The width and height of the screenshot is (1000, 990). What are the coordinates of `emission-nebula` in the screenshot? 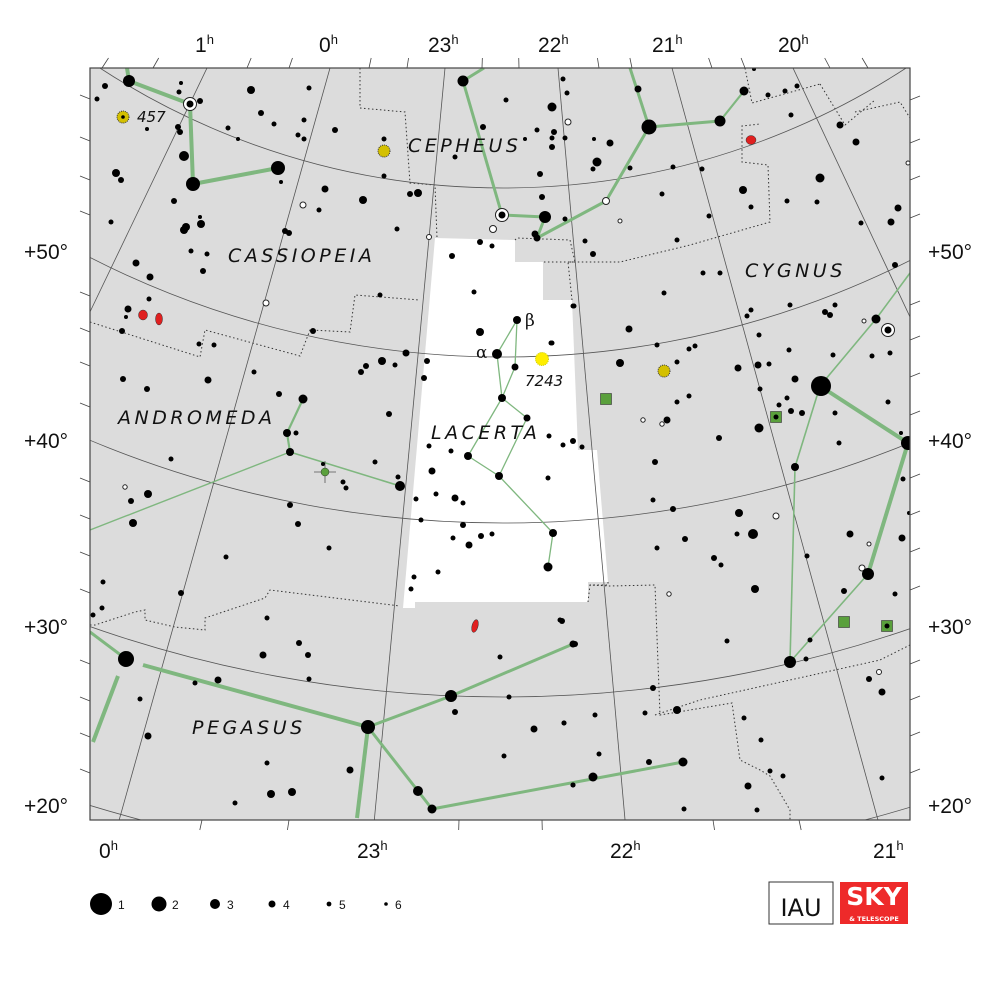 It's located at (606, 399).